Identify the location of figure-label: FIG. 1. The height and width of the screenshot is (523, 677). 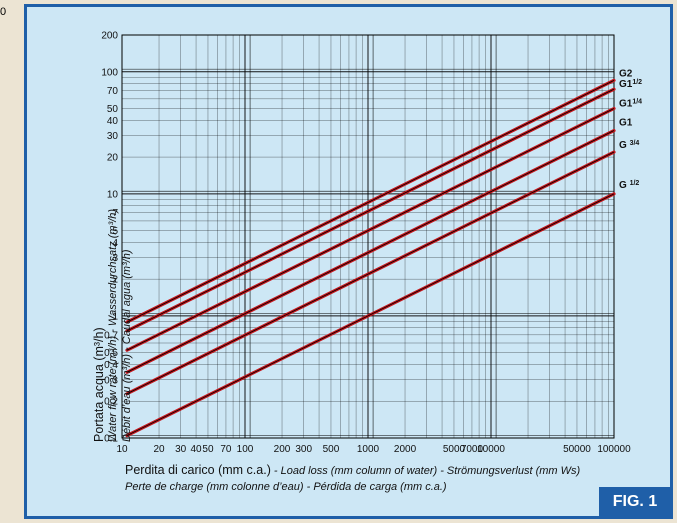
(635, 502).